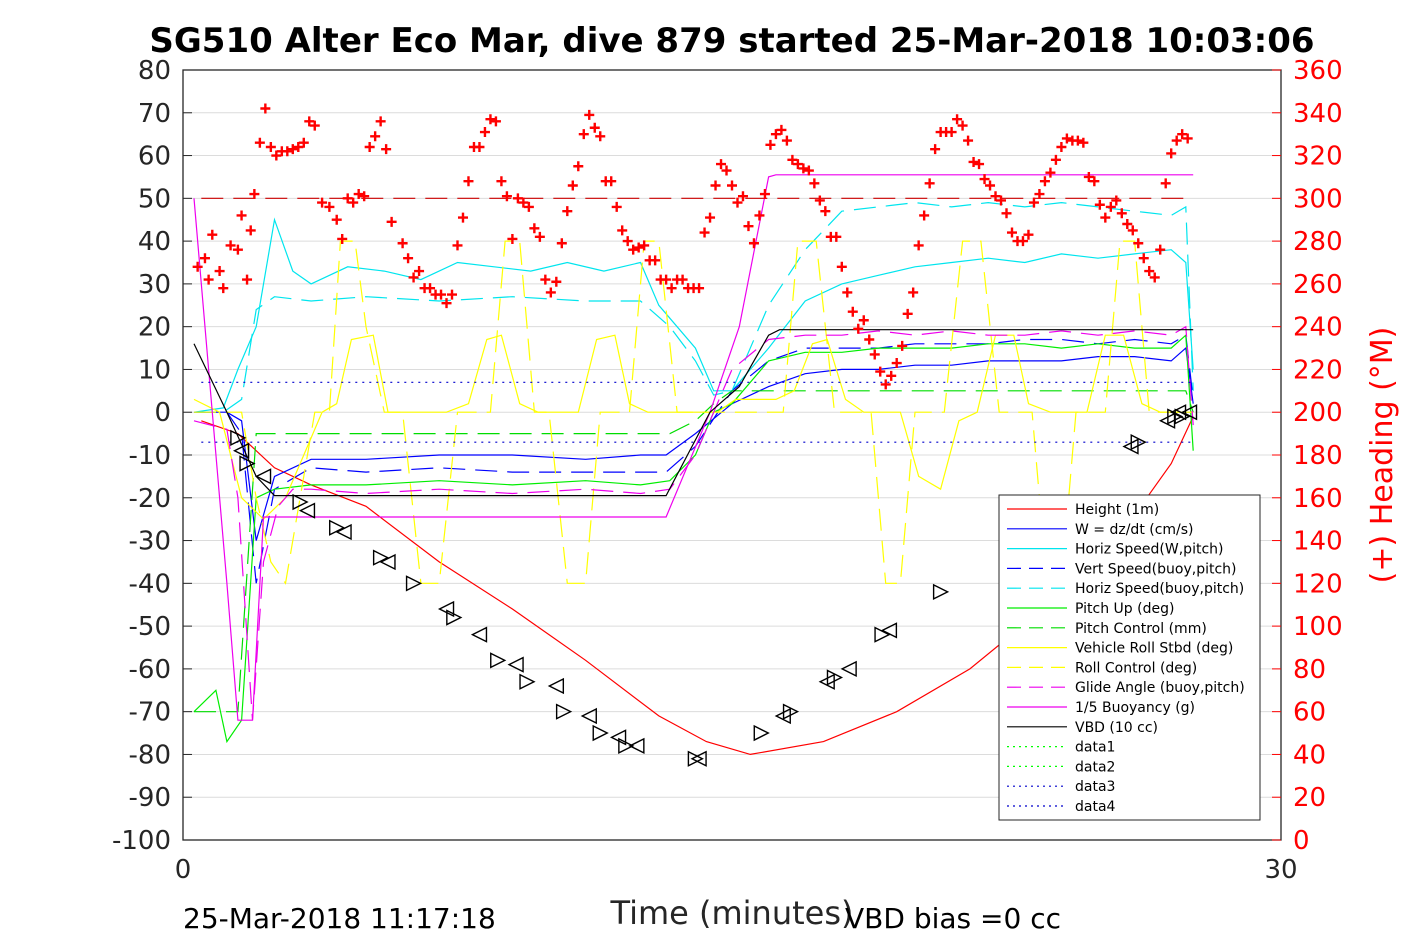 The width and height of the screenshot is (1417, 945). What do you see at coordinates (1318, 285) in the screenshot?
I see `right-tick-label: 260` at bounding box center [1318, 285].